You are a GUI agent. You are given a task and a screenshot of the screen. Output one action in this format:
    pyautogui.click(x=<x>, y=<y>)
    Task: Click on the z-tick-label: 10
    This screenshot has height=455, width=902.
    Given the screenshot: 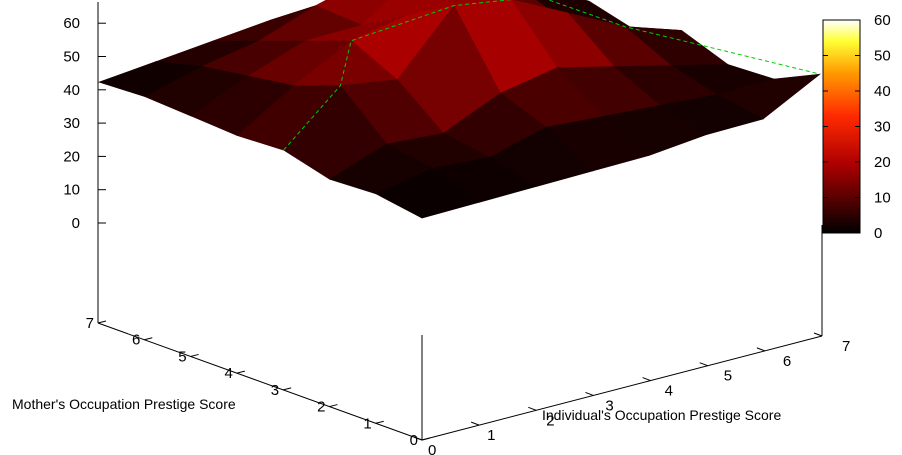 What is the action you would take?
    pyautogui.click(x=71, y=190)
    